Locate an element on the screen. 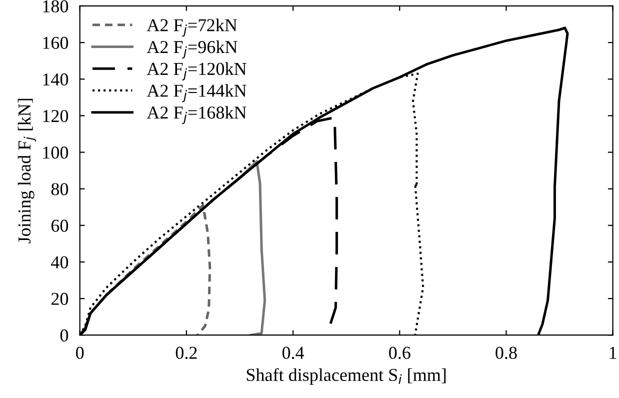  y-tick-label: 100 is located at coordinates (55, 152).